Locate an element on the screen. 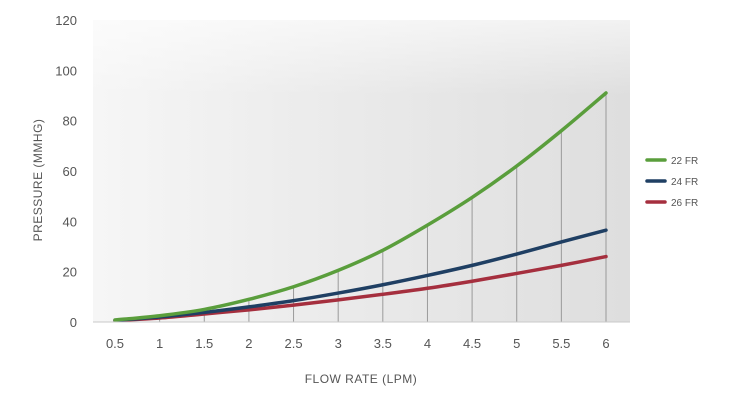 The image size is (730, 395). x-tick-label: 1 is located at coordinates (159, 343).